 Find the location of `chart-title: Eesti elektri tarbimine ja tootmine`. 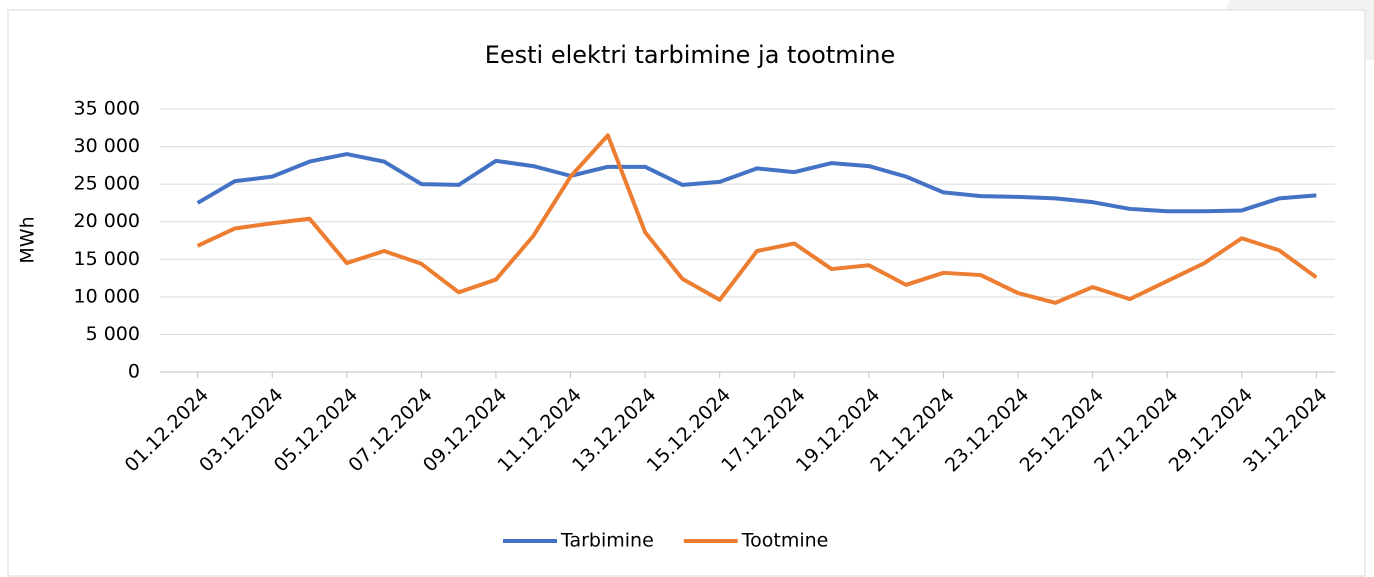

chart-title: Eesti elektri tarbimine ja tootmine is located at coordinates (690, 55).